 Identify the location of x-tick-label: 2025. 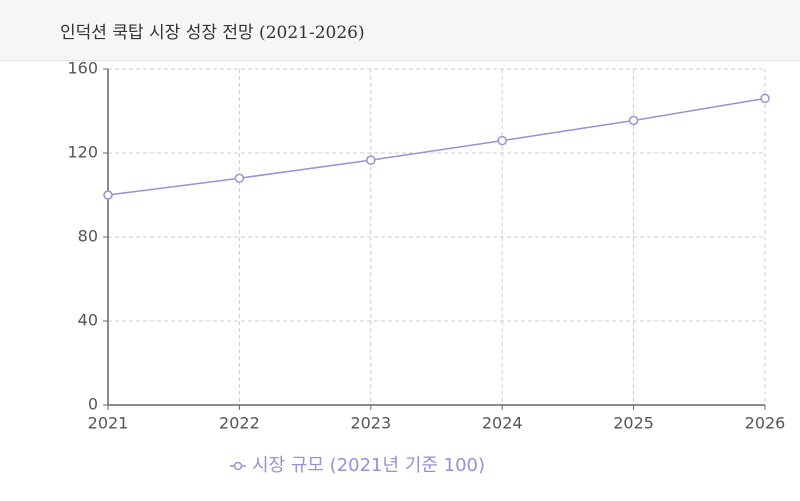
(633, 423).